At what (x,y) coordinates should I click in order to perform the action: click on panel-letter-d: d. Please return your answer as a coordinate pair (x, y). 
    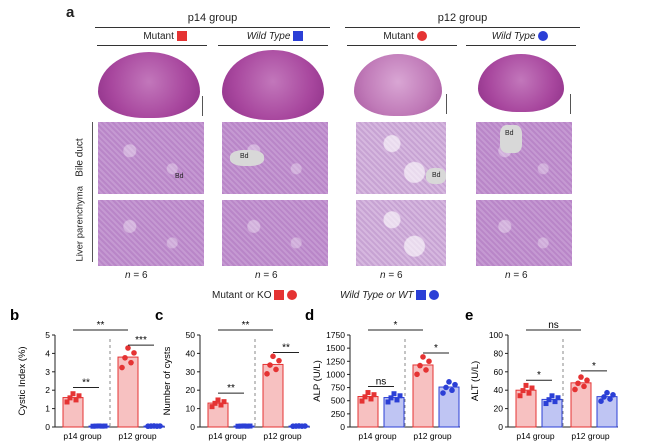
    Looking at the image, I should click on (309, 315).